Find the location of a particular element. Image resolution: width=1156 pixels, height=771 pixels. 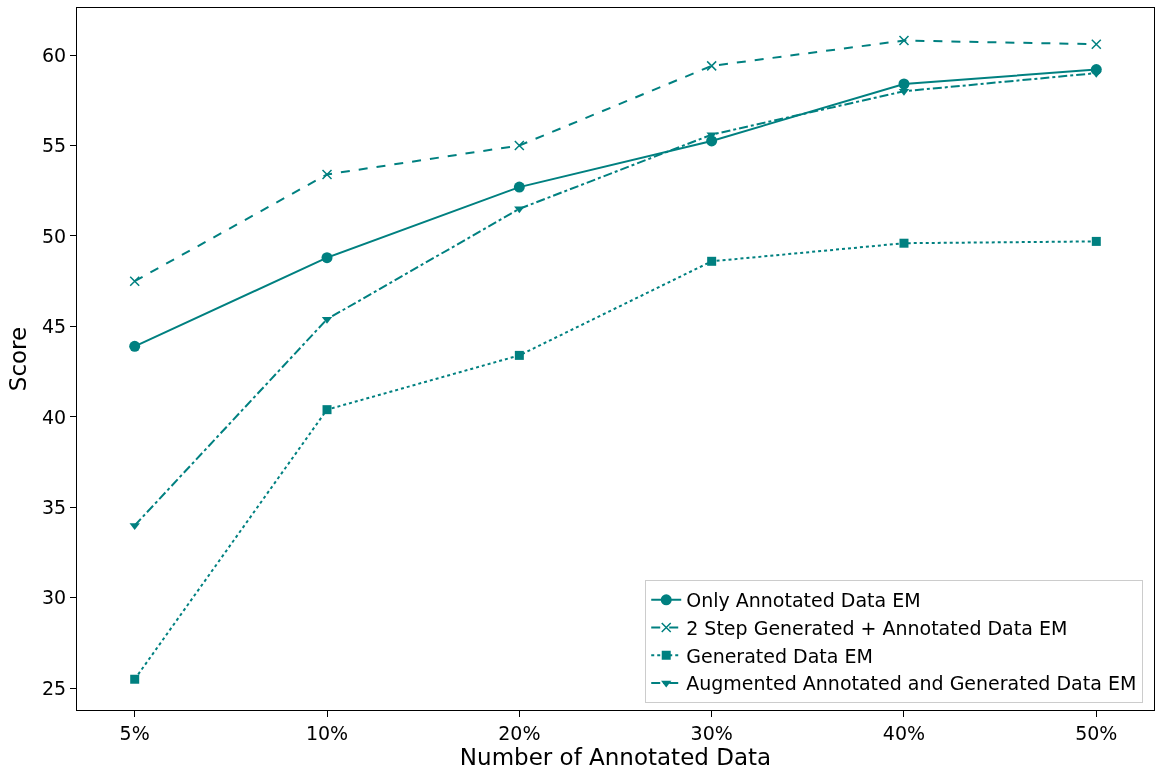

x-tick-label: 20% is located at coordinates (519, 732).